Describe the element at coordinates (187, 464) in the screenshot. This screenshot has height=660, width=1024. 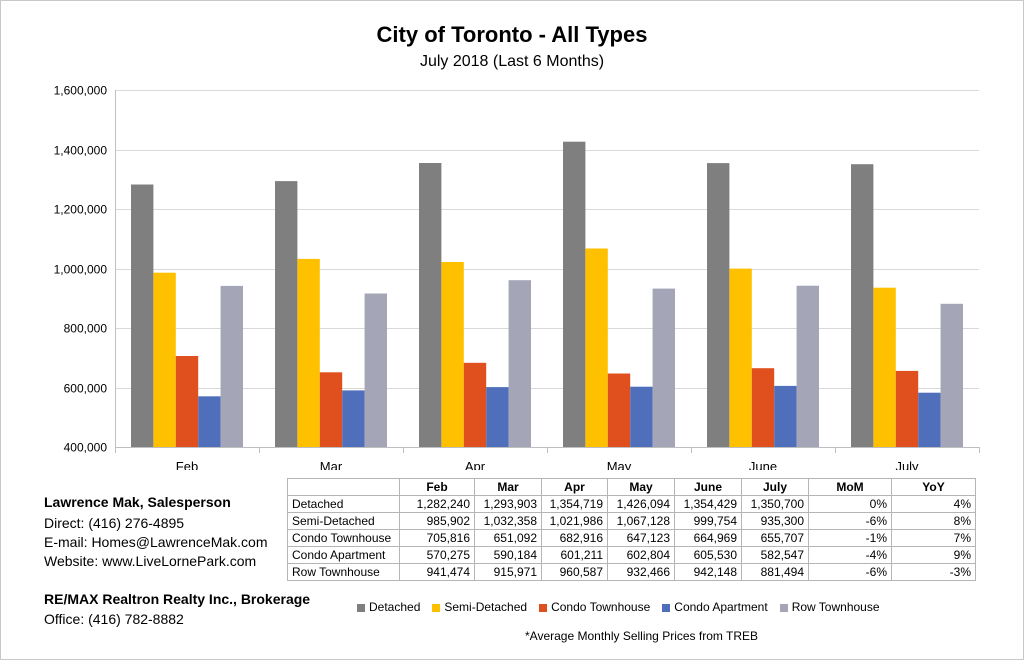
I see `x-tick-label: Feb` at that location.